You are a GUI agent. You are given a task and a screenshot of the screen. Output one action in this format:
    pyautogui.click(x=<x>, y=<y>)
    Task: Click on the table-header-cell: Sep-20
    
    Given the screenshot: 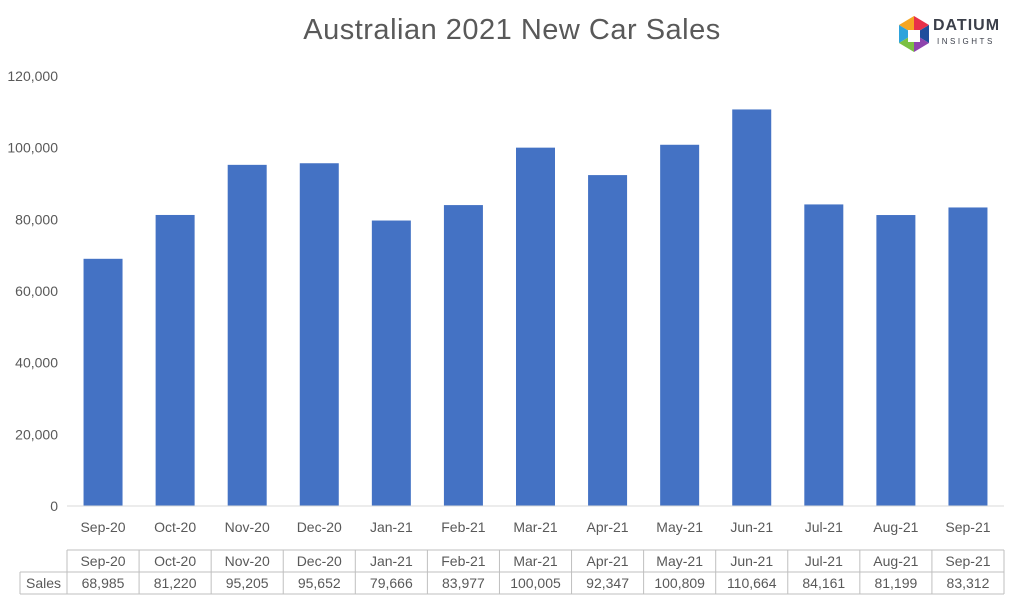 What is the action you would take?
    pyautogui.click(x=102, y=561)
    